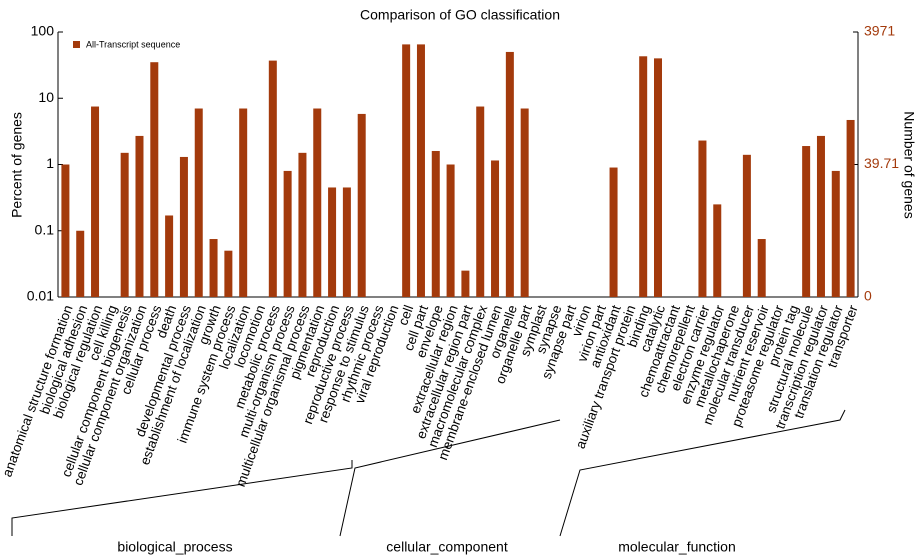  What do you see at coordinates (40, 296) in the screenshot?
I see `y-tick-label: 0.01` at bounding box center [40, 296].